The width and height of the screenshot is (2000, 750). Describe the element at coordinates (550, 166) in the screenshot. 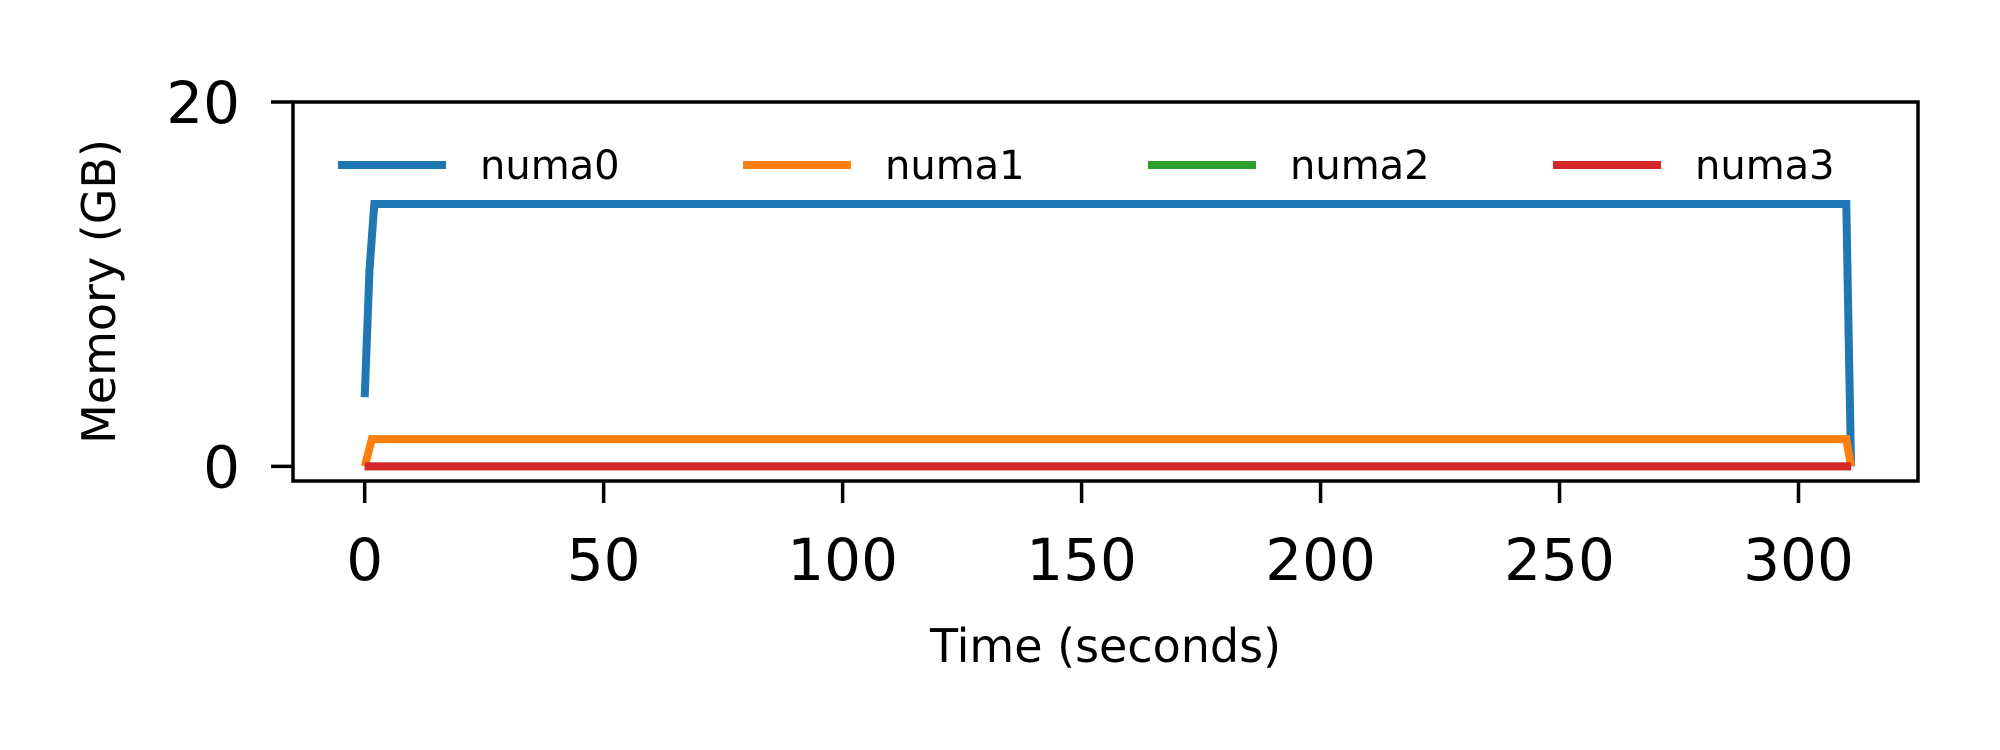

I see `legend-label-numa0: numa0` at that location.